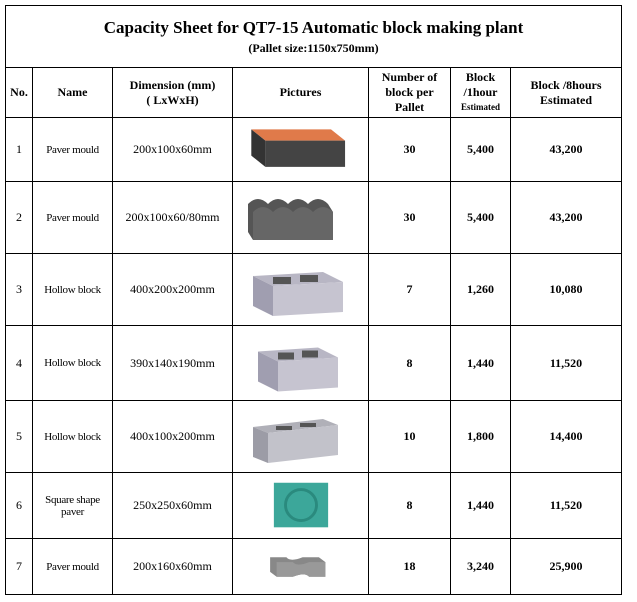 The height and width of the screenshot is (602, 637). What do you see at coordinates (19, 289) in the screenshot?
I see `cell: 3` at bounding box center [19, 289].